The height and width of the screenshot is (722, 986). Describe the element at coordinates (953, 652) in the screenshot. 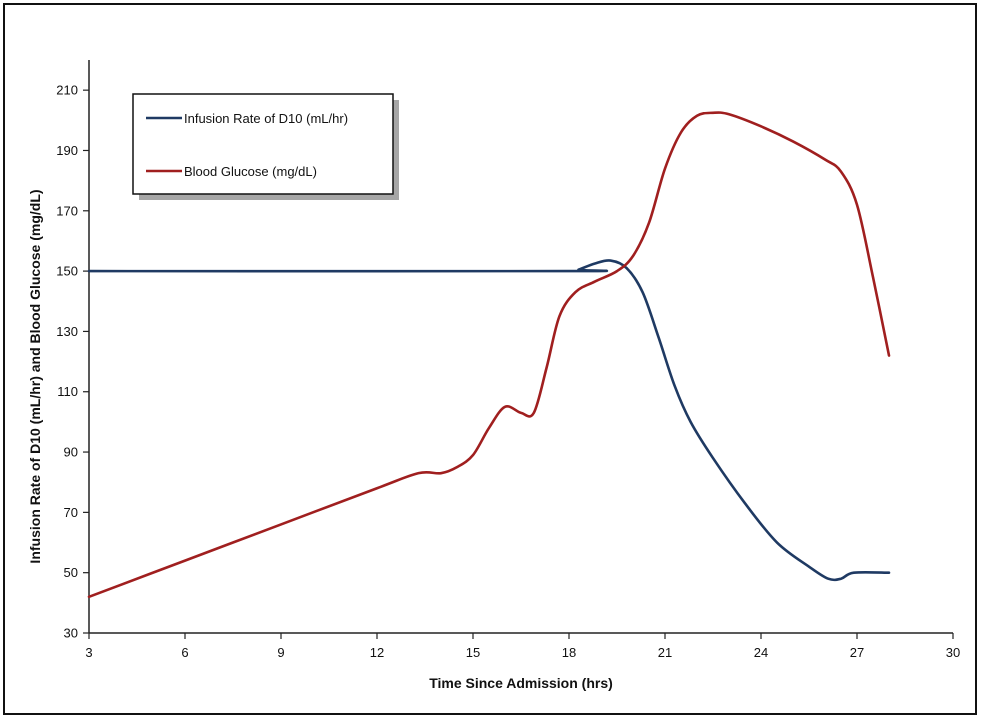

I see `x-tick-label: 30` at that location.